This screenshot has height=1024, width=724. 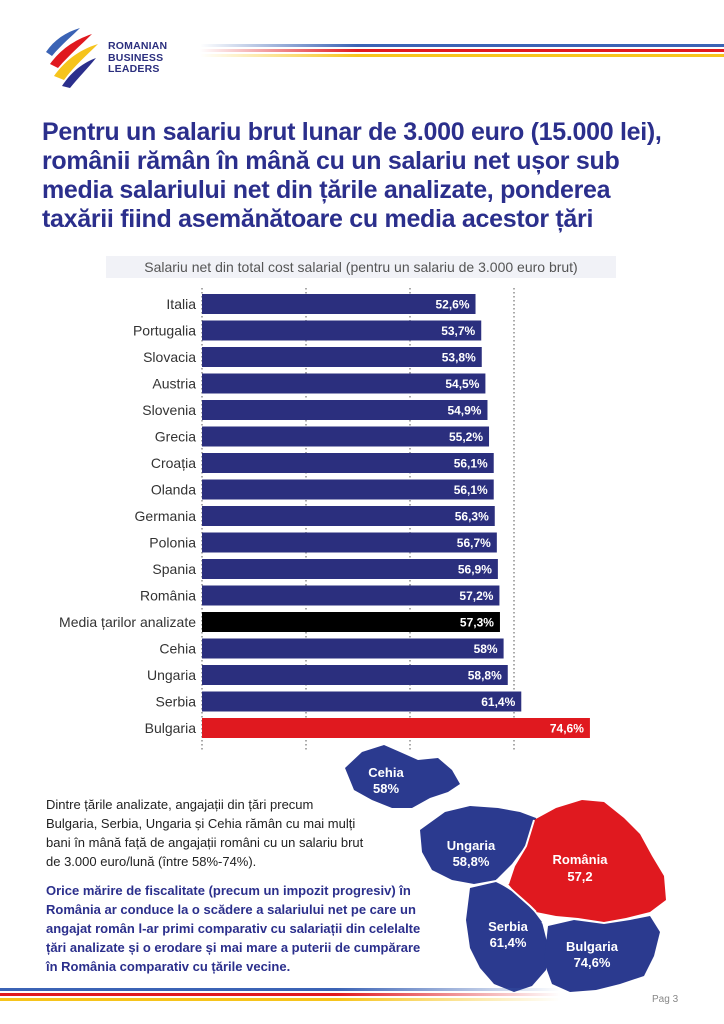 What do you see at coordinates (498, 702) in the screenshot?
I see `data-label: 61,4%` at bounding box center [498, 702].